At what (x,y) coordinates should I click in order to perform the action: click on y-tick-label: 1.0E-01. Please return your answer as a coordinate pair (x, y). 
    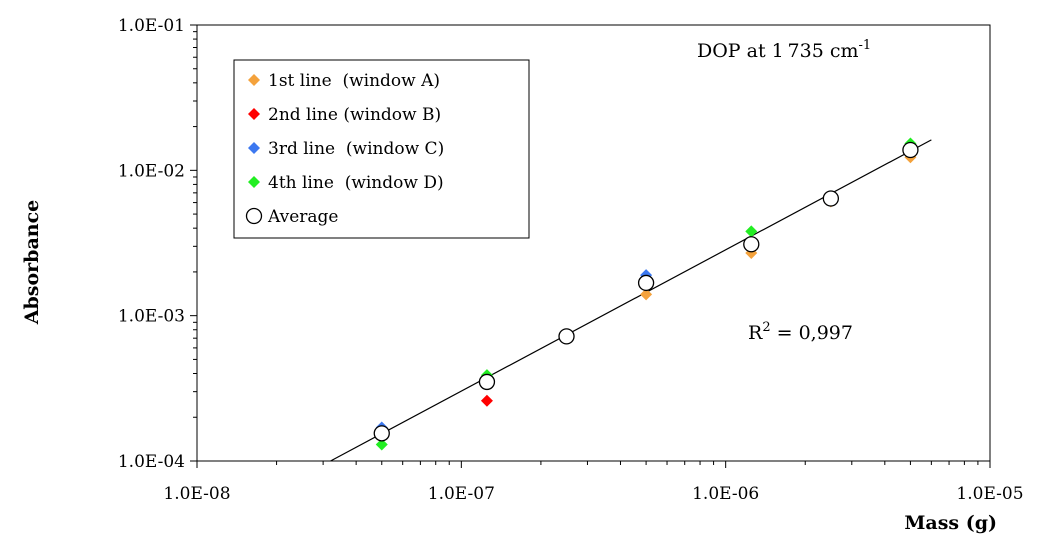
    Looking at the image, I should click on (151, 26).